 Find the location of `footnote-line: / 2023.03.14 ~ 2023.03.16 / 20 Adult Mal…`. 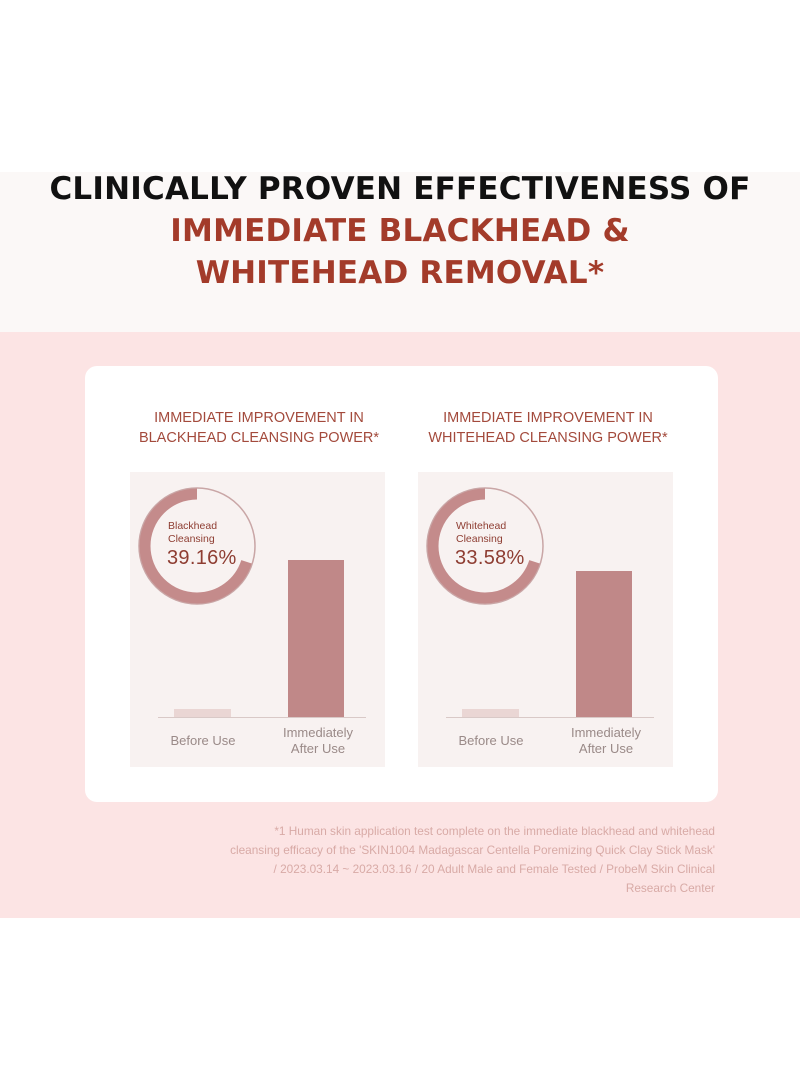

footnote-line: / 2023.03.14 ~ 2023.03.16 / 20 Adult Mal… is located at coordinates (494, 869).